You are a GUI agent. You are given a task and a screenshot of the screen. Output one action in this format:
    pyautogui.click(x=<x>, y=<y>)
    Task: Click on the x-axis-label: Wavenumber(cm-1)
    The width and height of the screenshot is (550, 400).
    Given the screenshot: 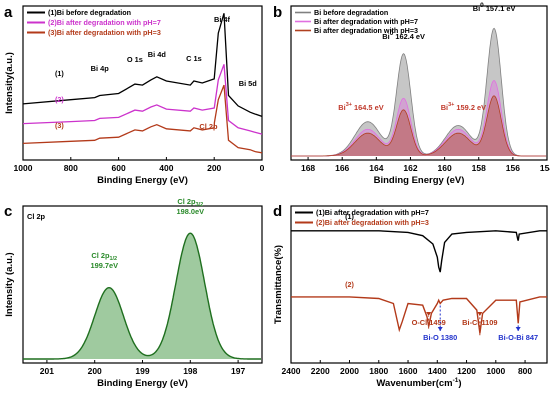 What is the action you would take?
    pyautogui.click(x=418, y=383)
    